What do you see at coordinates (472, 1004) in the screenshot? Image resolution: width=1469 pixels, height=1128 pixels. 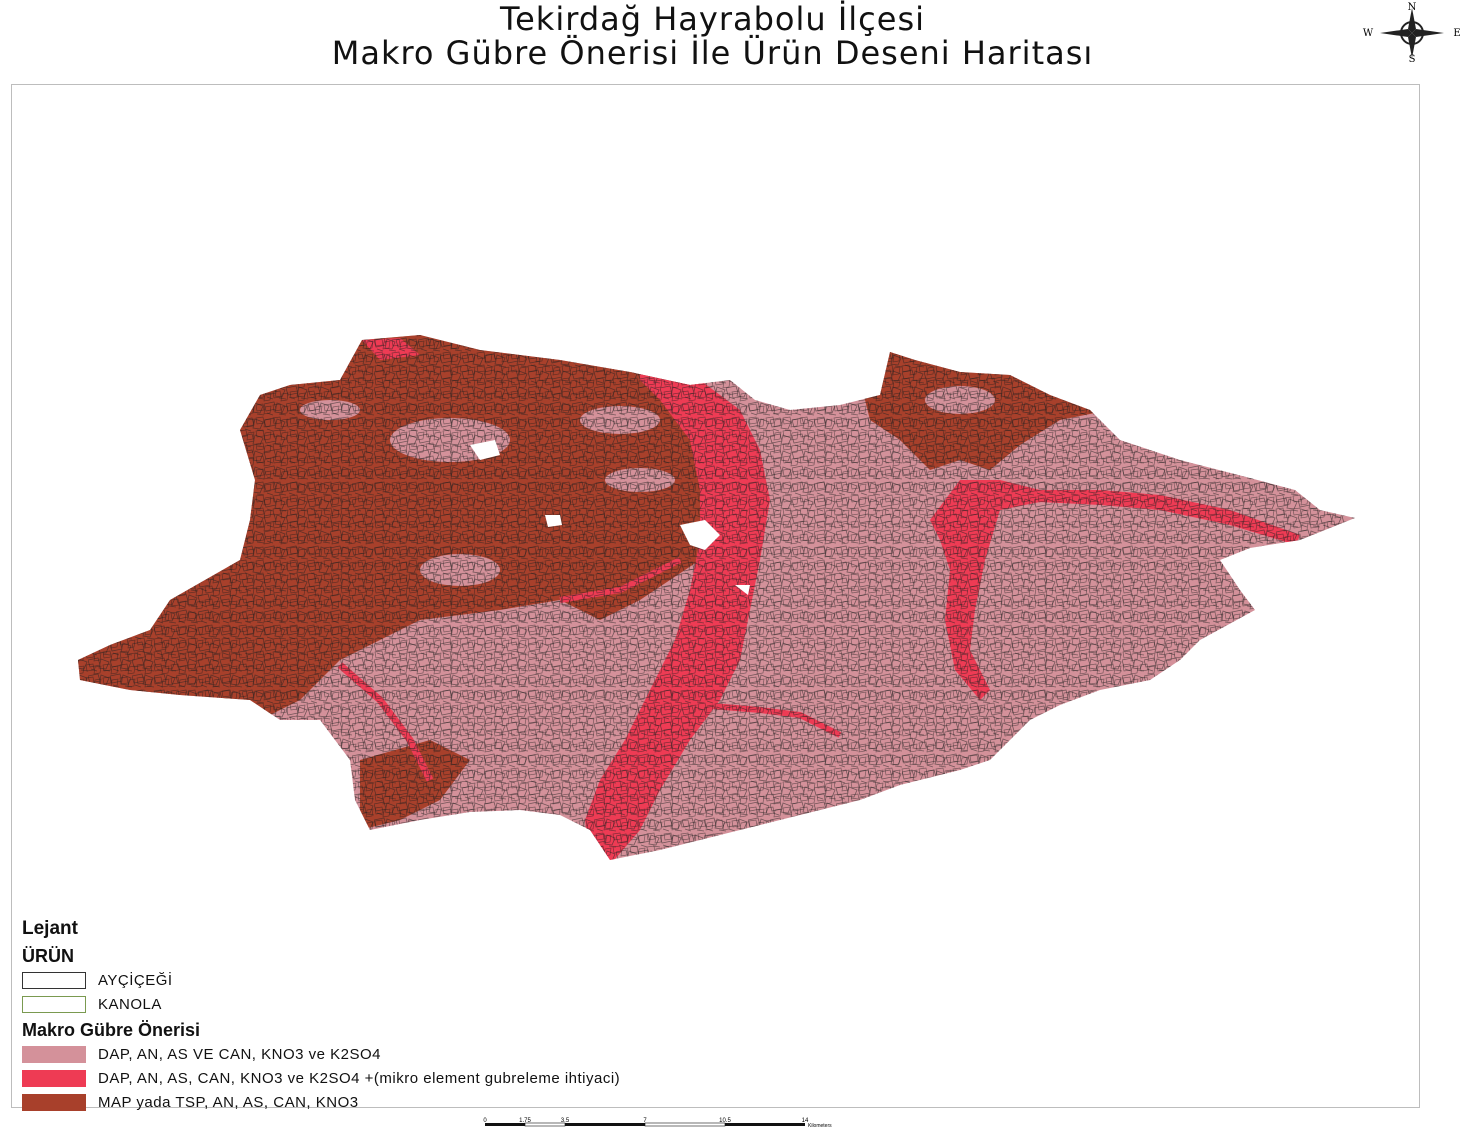 I see `legend-item-kanola: KANOLA` at bounding box center [472, 1004].